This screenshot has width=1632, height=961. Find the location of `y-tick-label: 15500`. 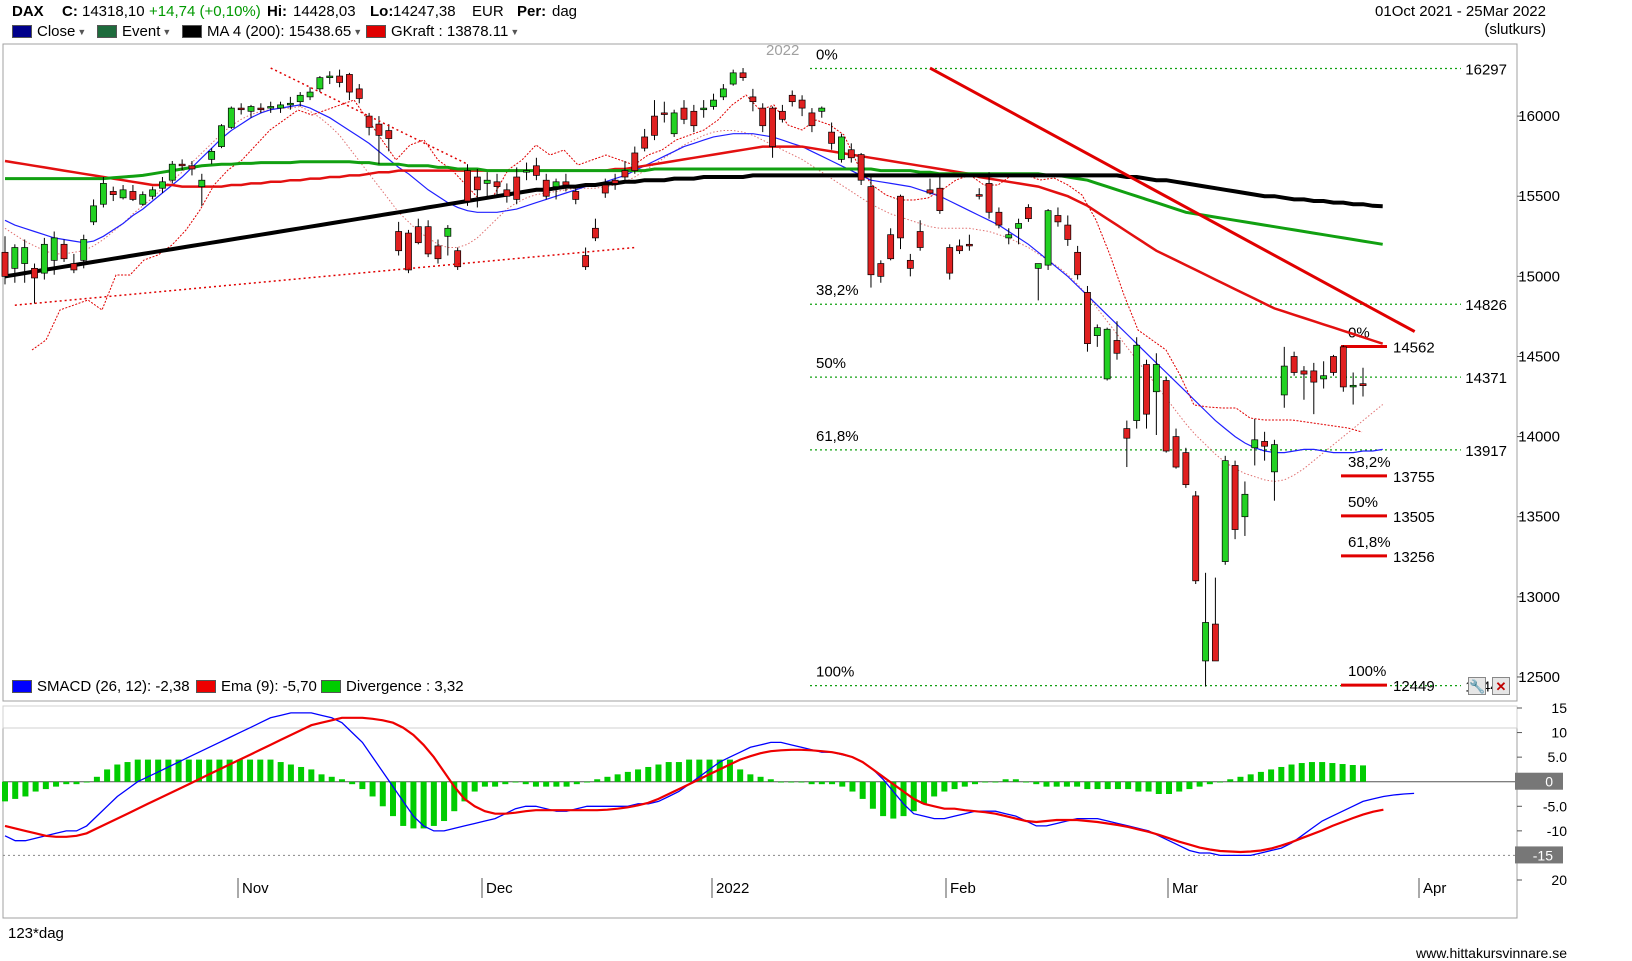

y-tick-label: 15500 is located at coordinates (1539, 196).